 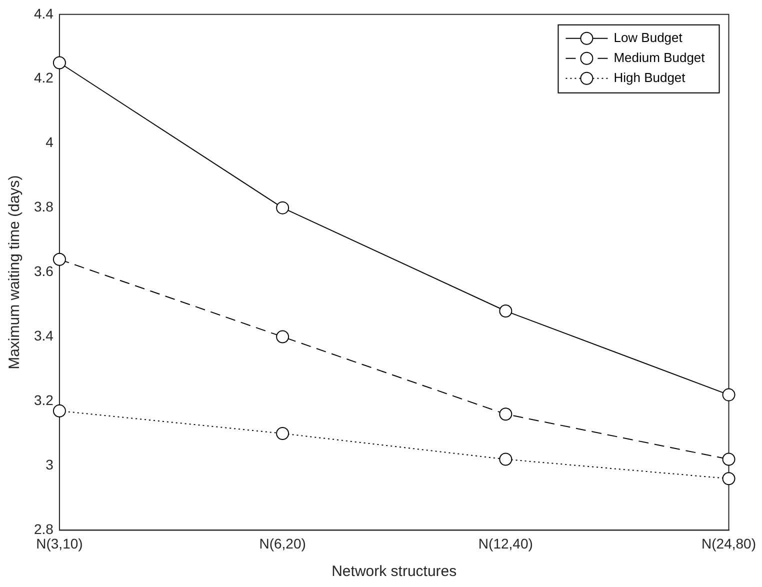 I want to click on x-tick-label: N(24,80), so click(x=729, y=543).